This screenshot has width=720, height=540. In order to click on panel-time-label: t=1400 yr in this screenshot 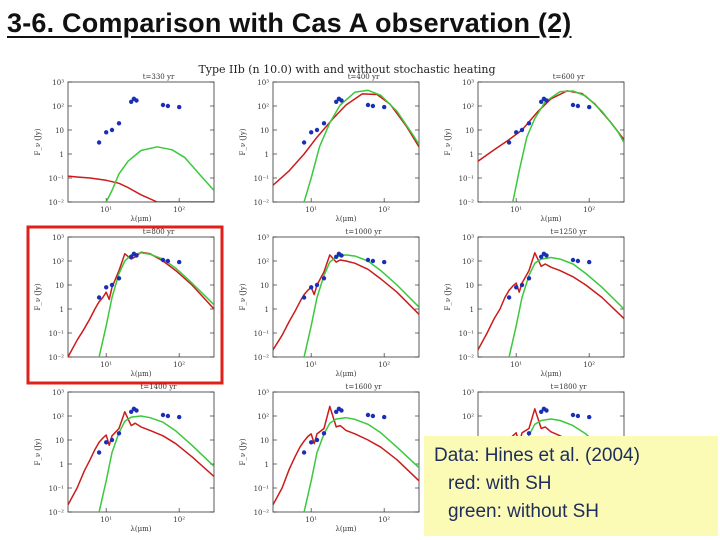, I will do `click(159, 387)`.